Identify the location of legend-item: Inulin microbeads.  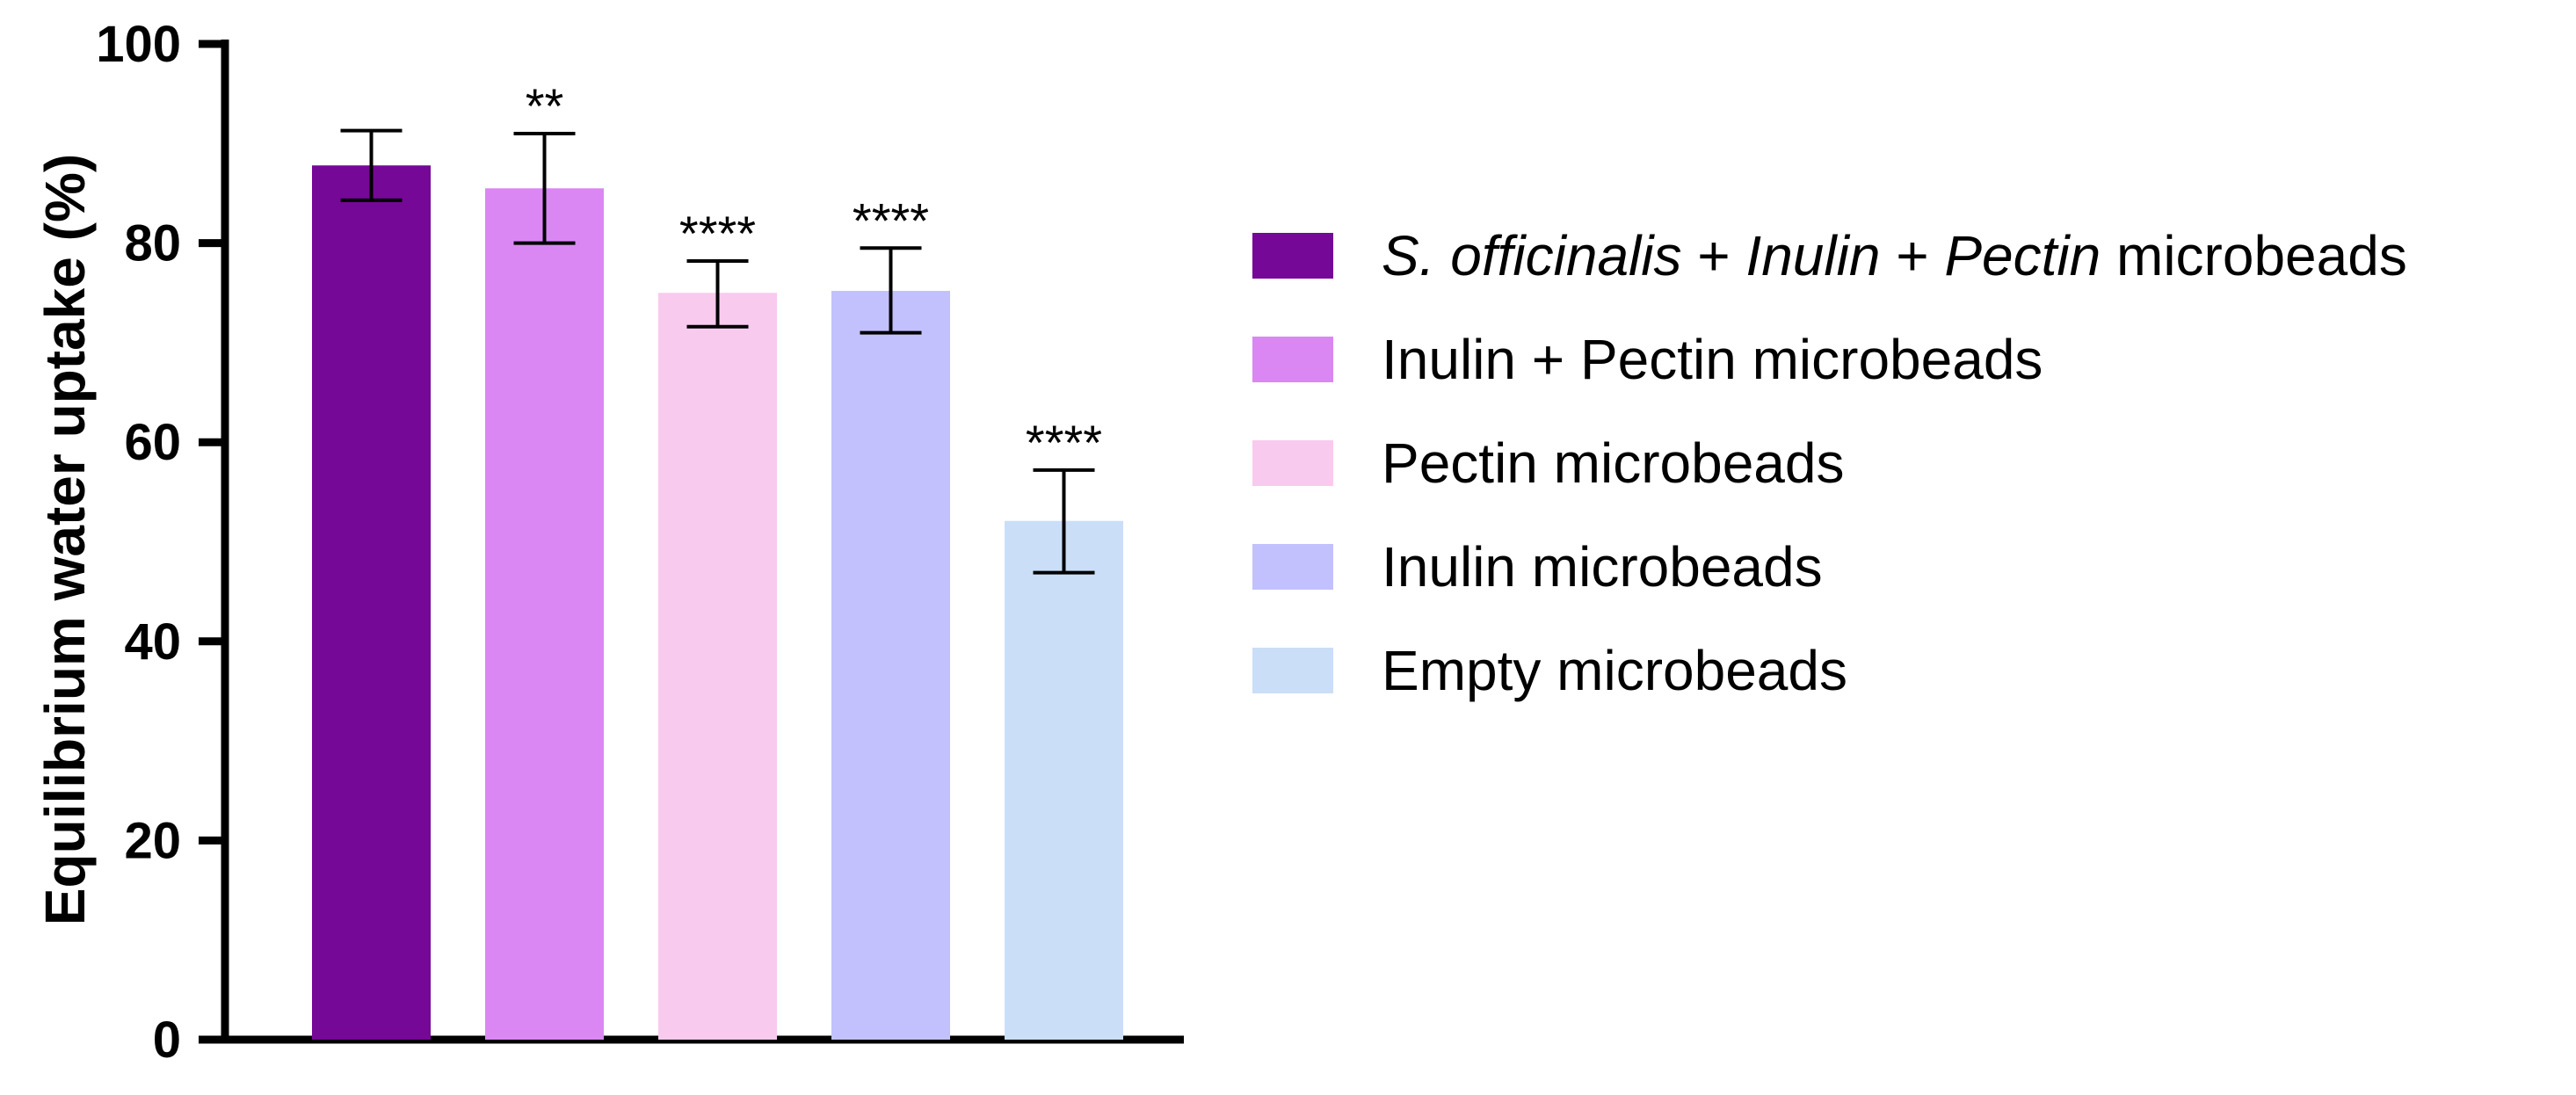
(1537, 566).